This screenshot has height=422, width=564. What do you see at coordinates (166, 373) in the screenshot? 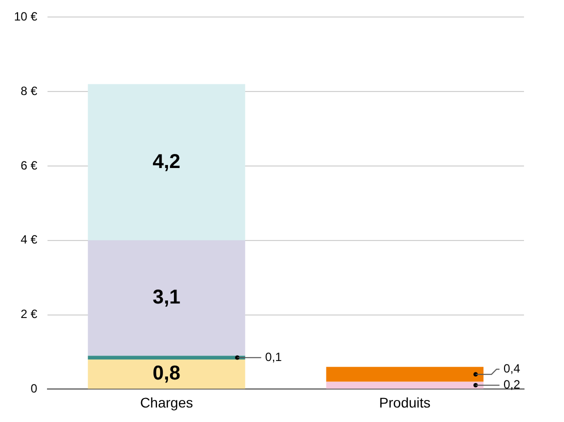
I see `data-label: 0,8` at bounding box center [166, 373].